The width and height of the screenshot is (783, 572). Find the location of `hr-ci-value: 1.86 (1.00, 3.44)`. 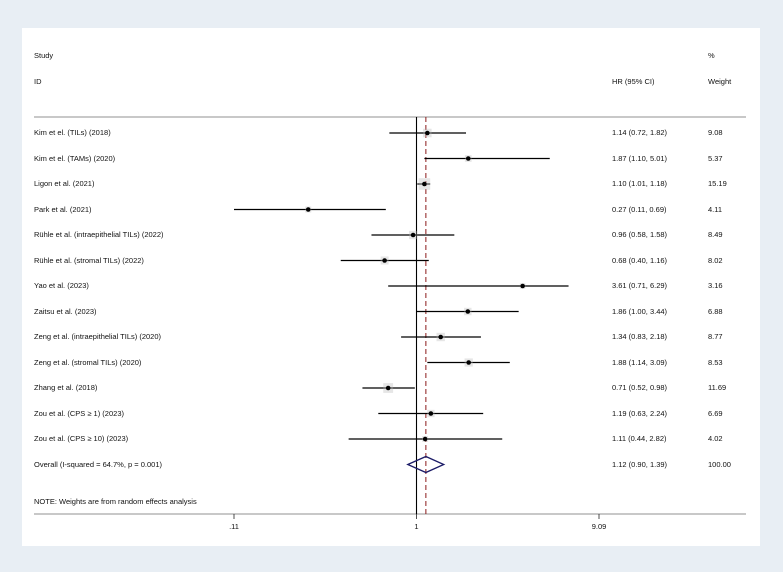

hr-ci-value: 1.86 (1.00, 3.44) is located at coordinates (640, 311).